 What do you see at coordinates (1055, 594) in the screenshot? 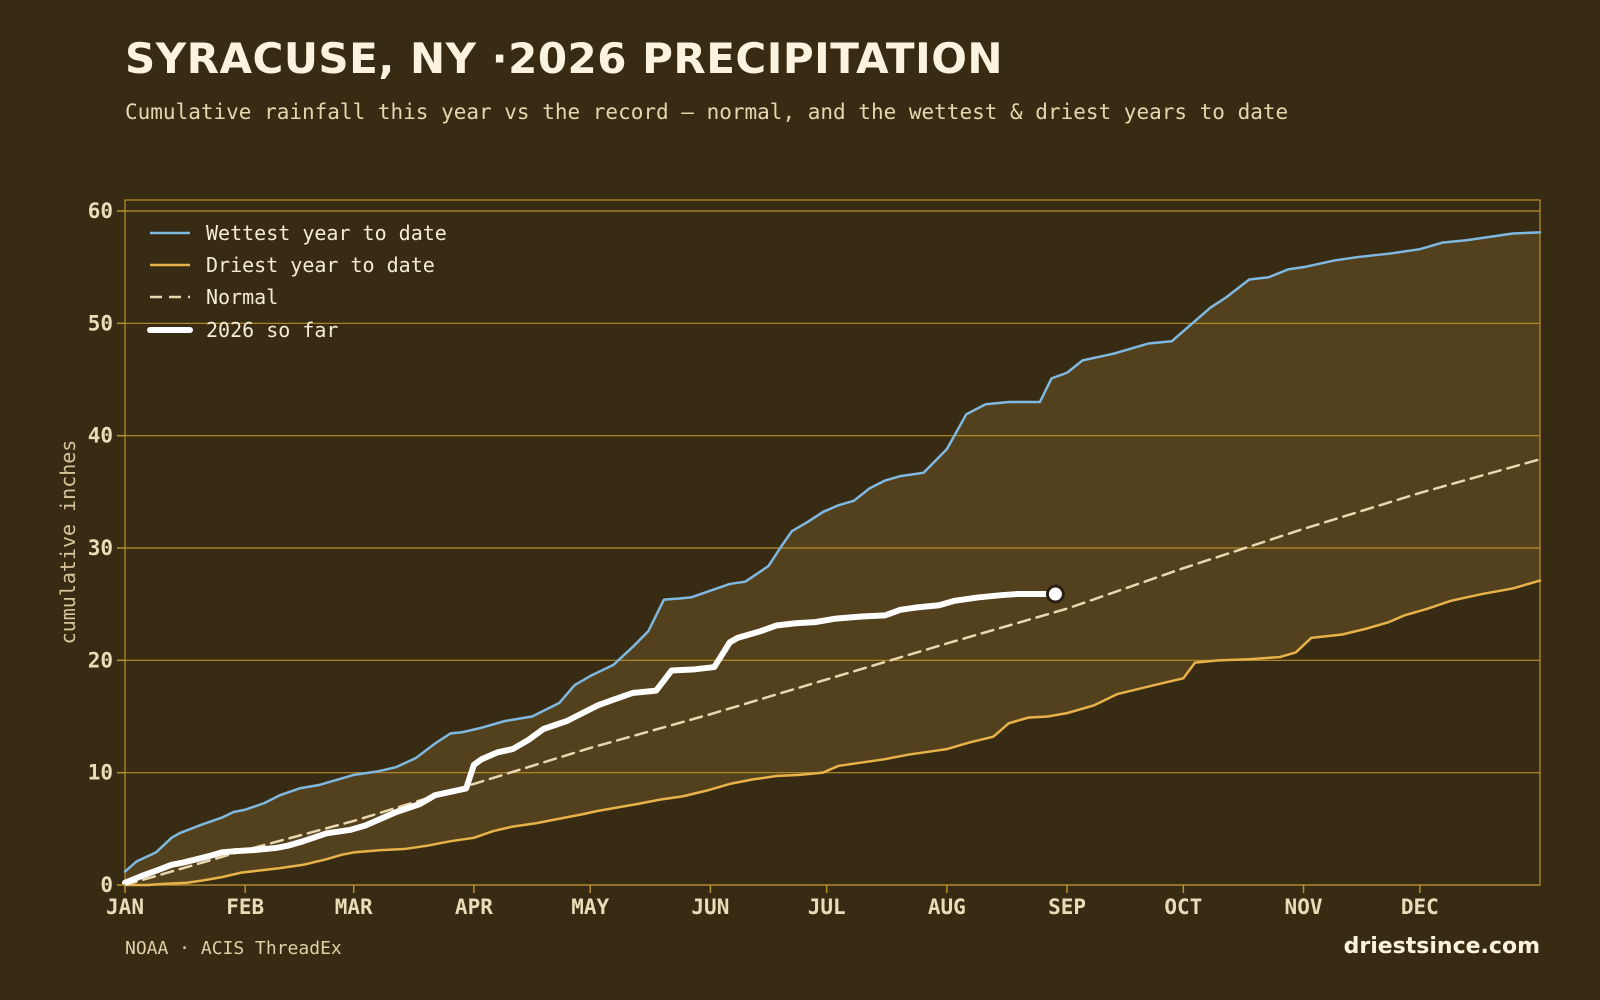
I see `current-value-marker` at bounding box center [1055, 594].